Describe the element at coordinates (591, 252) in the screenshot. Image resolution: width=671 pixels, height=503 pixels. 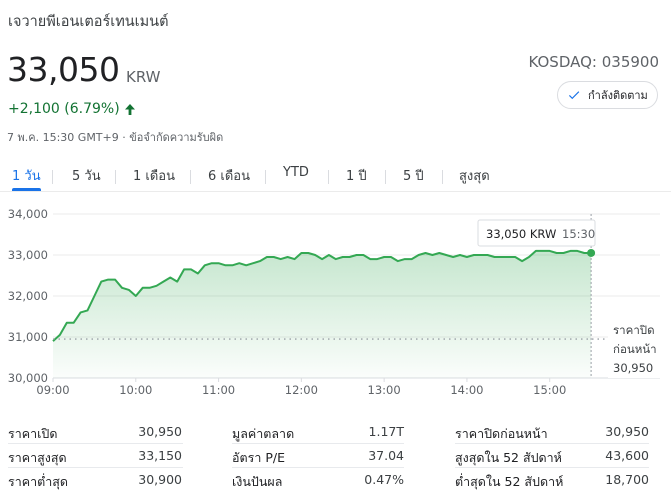
I see `last-price-dot` at that location.